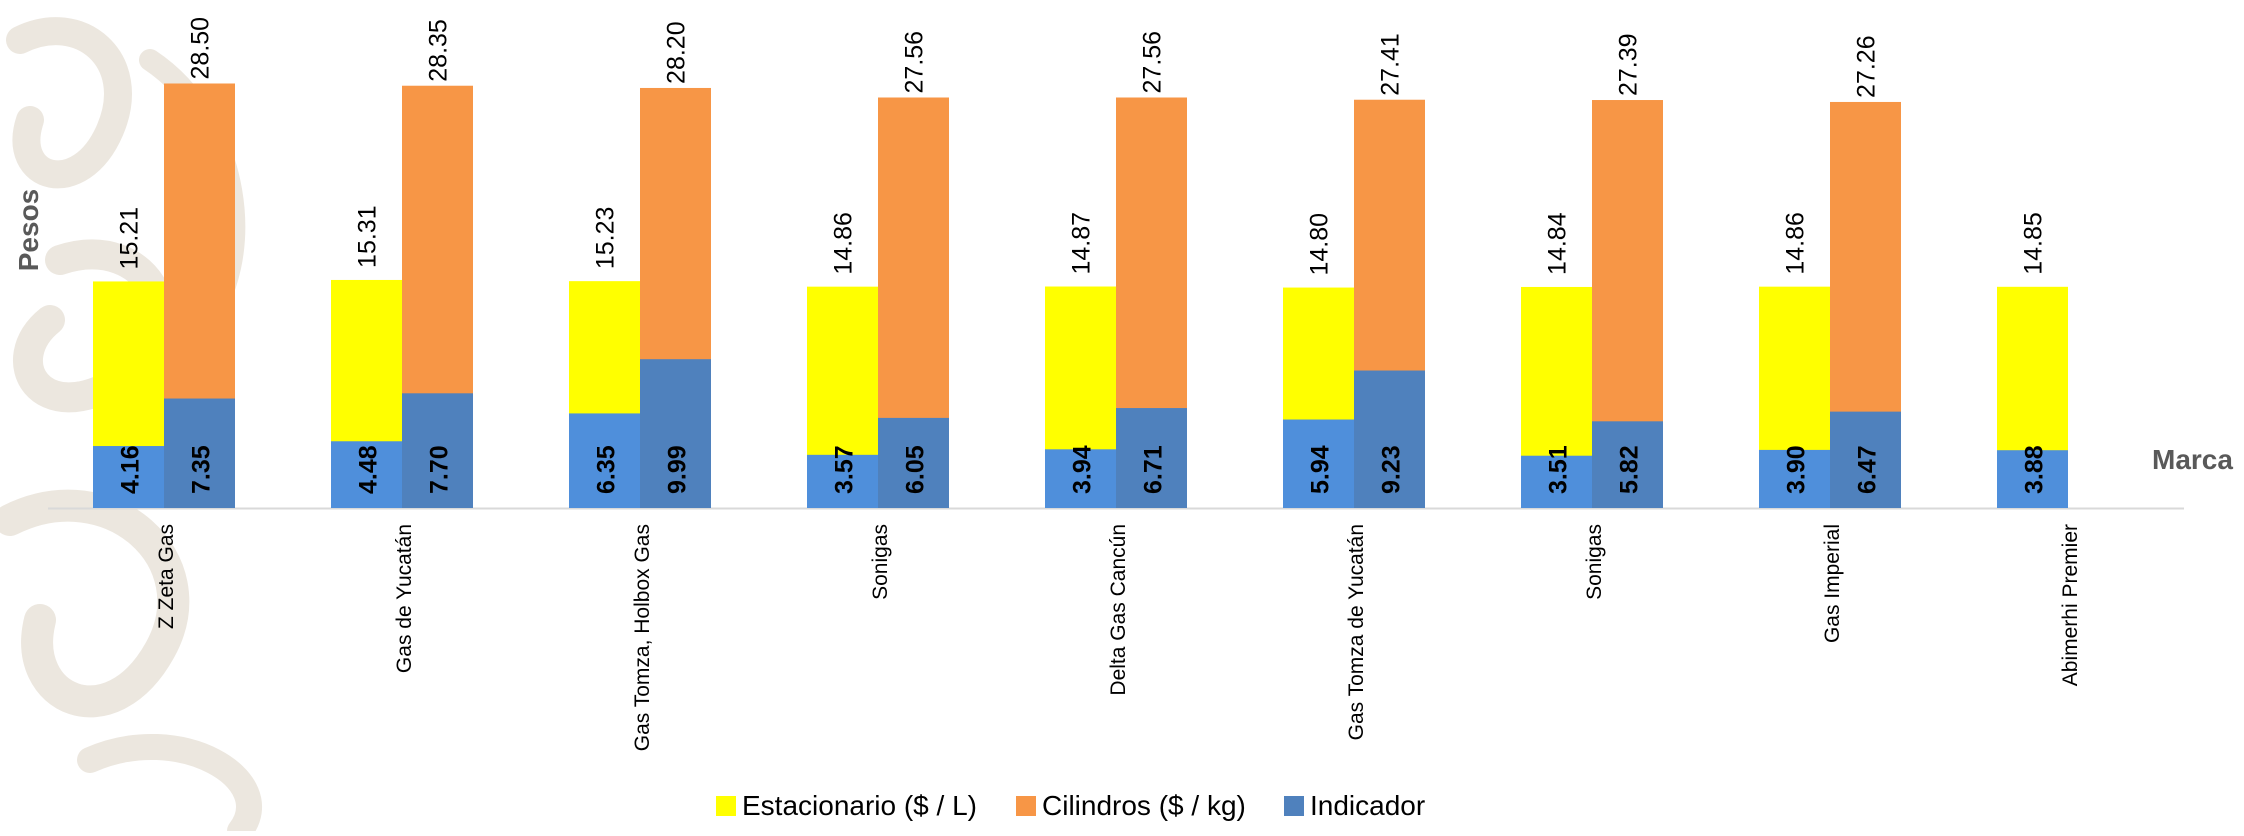 This screenshot has width=2244, height=836. What do you see at coordinates (916, 469) in the screenshot?
I see `data-label-indicador-cilindros: 6.05` at bounding box center [916, 469].